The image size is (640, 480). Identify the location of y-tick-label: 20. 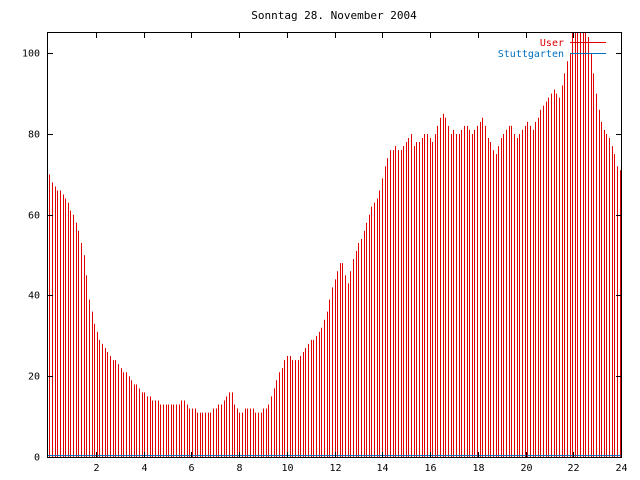
(34, 377).